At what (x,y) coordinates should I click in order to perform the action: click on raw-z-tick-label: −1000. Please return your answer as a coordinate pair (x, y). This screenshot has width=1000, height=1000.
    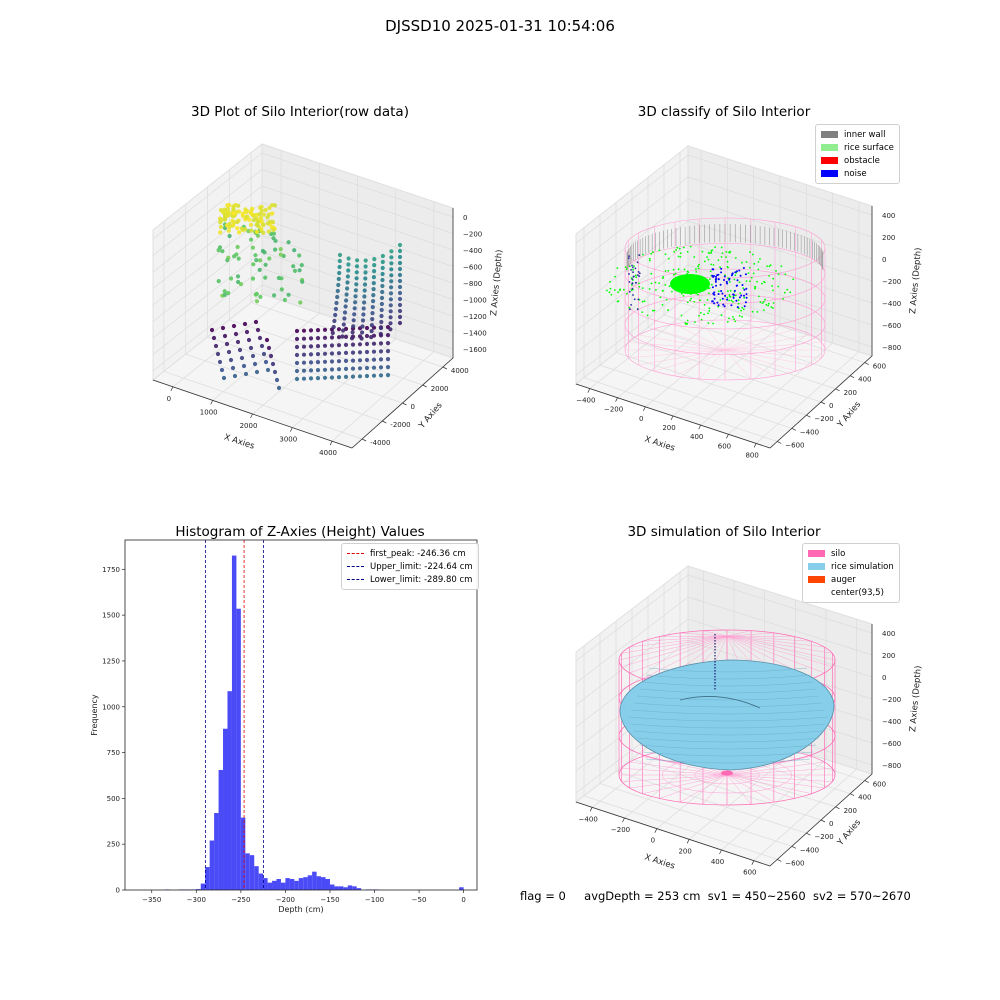
    Looking at the image, I should click on (475, 301).